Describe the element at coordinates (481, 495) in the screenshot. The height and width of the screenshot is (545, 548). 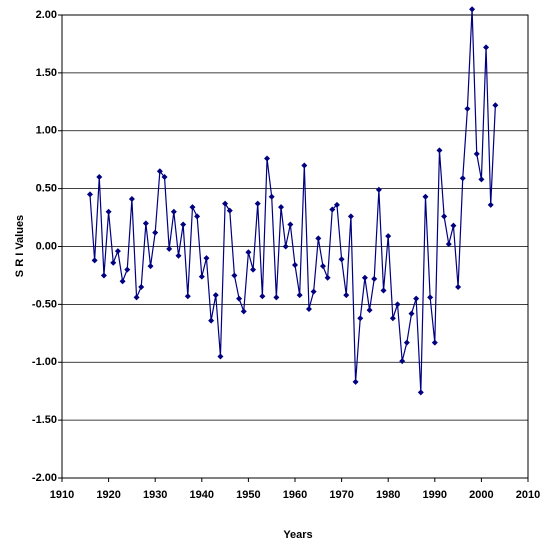
I see `x-tick-label: 2000` at that location.